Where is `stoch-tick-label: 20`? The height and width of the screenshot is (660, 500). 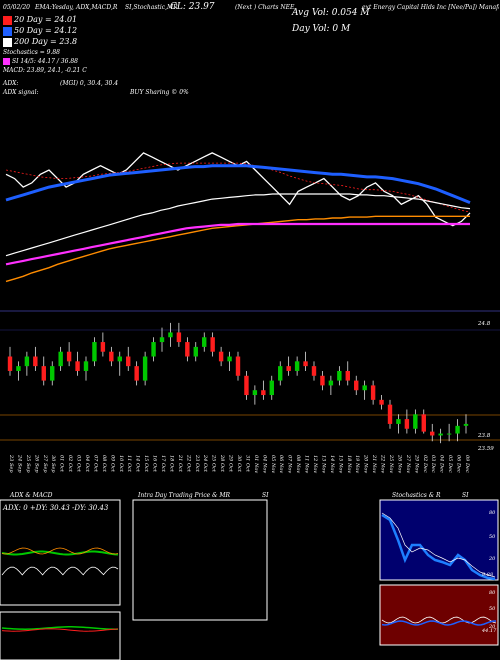
stoch-tick-label: 20 is located at coordinates (492, 559).